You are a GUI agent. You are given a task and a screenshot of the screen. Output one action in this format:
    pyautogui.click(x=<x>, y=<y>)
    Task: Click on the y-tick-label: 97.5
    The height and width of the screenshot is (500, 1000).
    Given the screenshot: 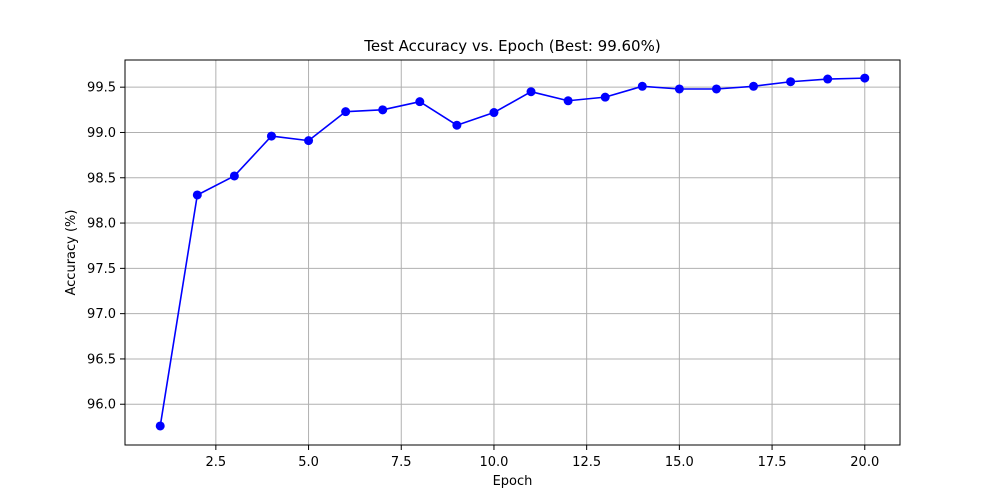 What is the action you would take?
    pyautogui.click(x=101, y=269)
    